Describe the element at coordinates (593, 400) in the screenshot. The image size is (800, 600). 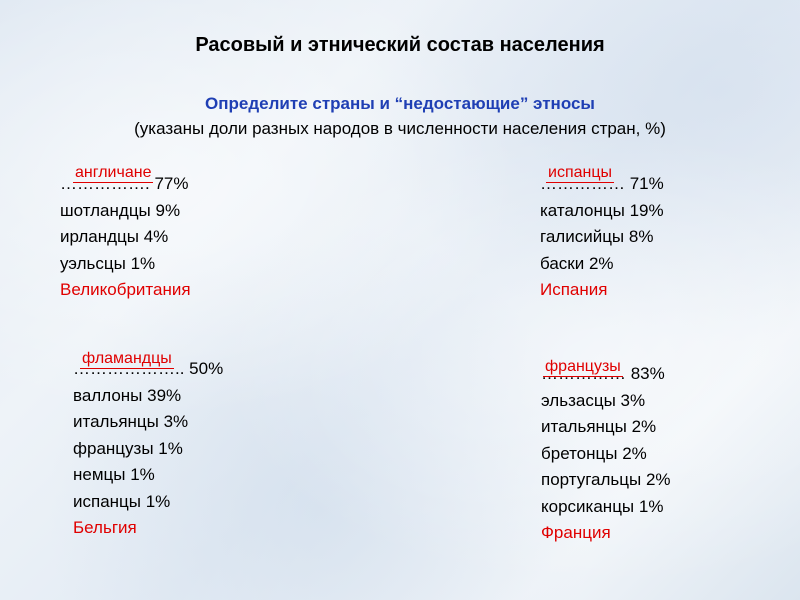
I see `ethnic-line: эльзасцы 3%` at that location.